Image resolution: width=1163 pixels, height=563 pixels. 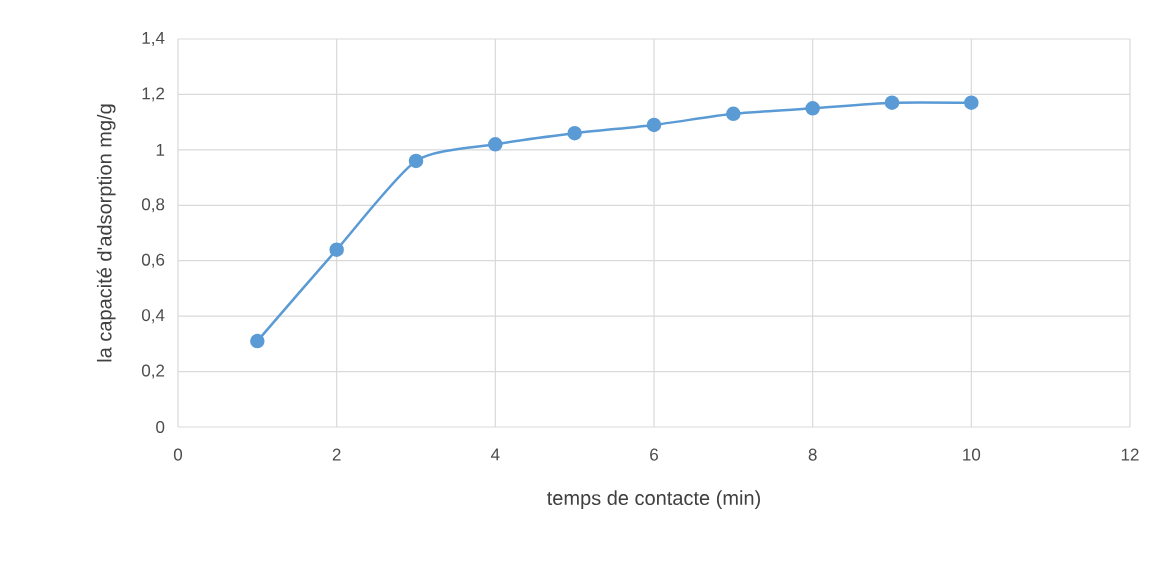 I want to click on x-tick-label: 10, so click(x=972, y=454).